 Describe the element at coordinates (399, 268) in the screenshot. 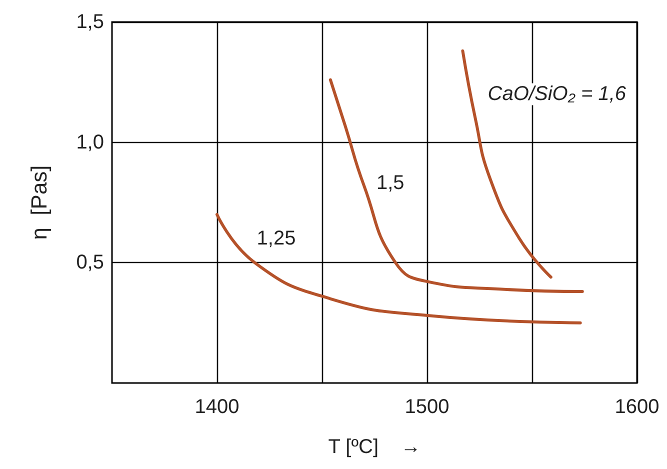

I see `line-series` at that location.